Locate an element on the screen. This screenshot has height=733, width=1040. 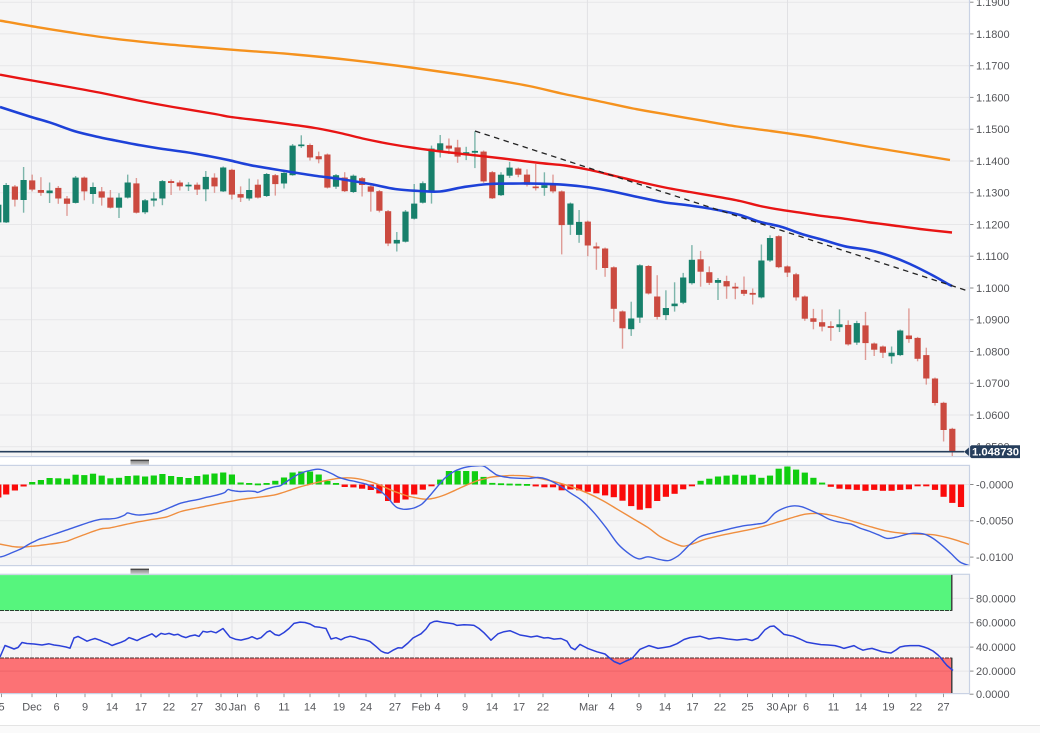
svg-text: 1.1700 is located at coordinates (993, 67).